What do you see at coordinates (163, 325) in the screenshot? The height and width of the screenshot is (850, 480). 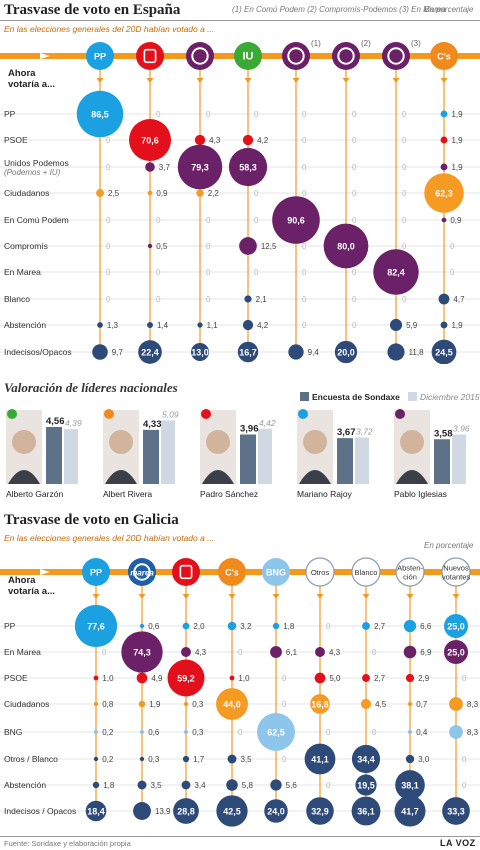 I see `value-label: 1,4` at bounding box center [163, 325].